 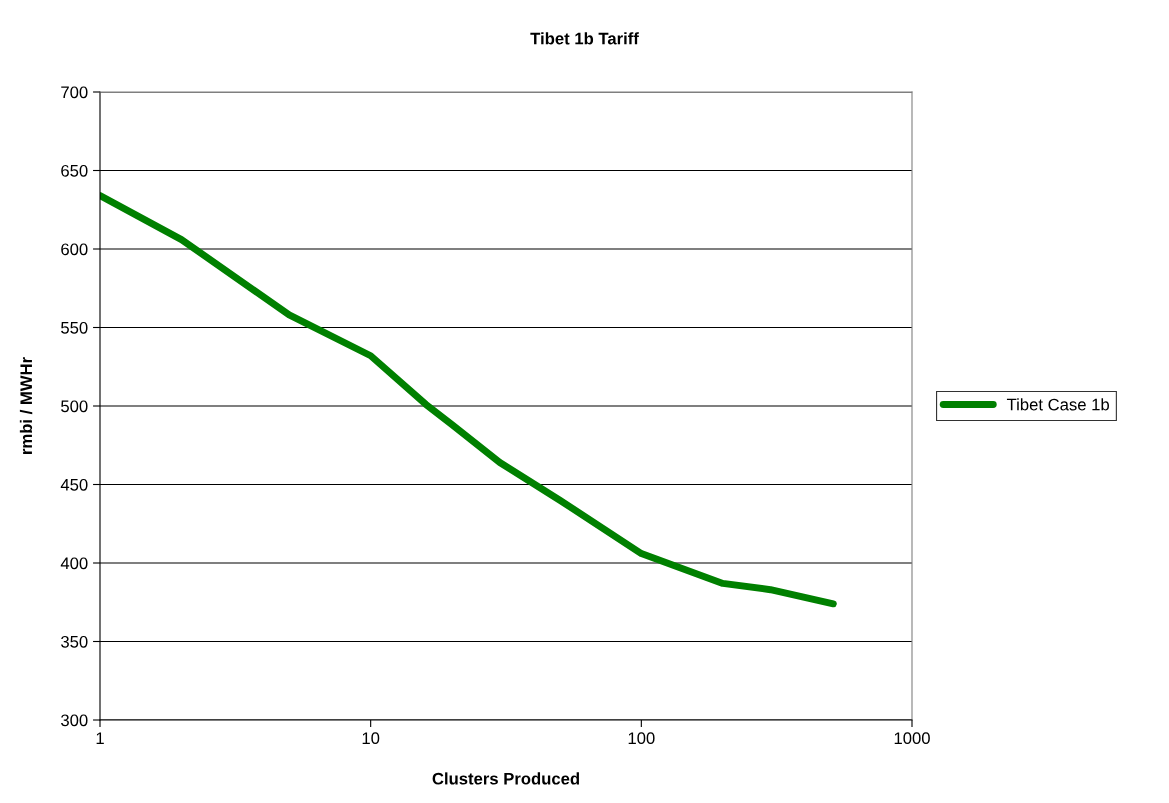 I want to click on y-tick-label: 500, so click(x=74, y=406).